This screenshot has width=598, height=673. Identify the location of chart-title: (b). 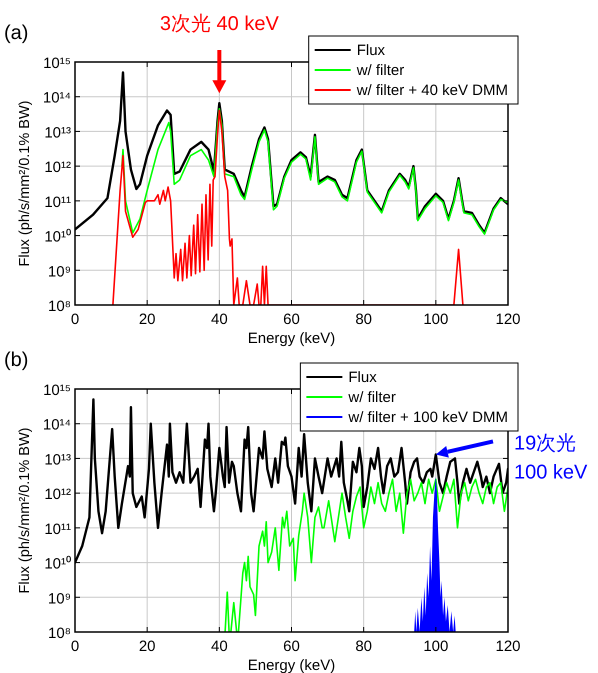
(16, 360).